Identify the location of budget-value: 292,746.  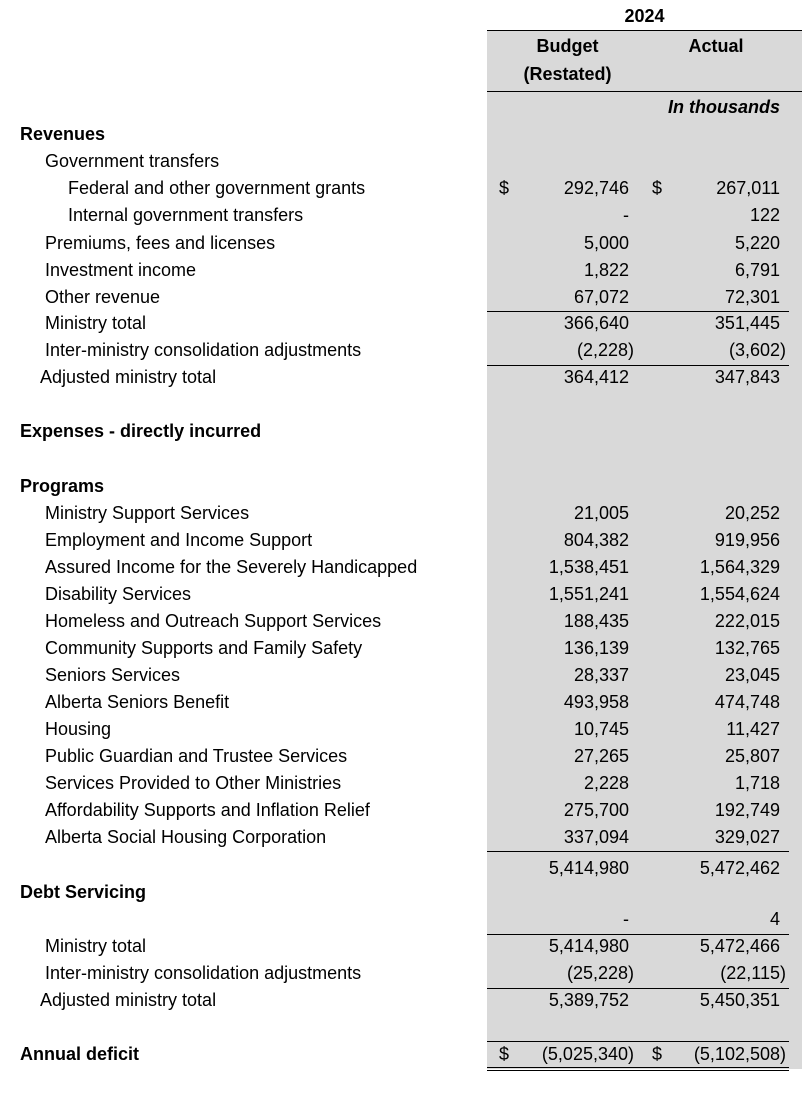
(596, 188).